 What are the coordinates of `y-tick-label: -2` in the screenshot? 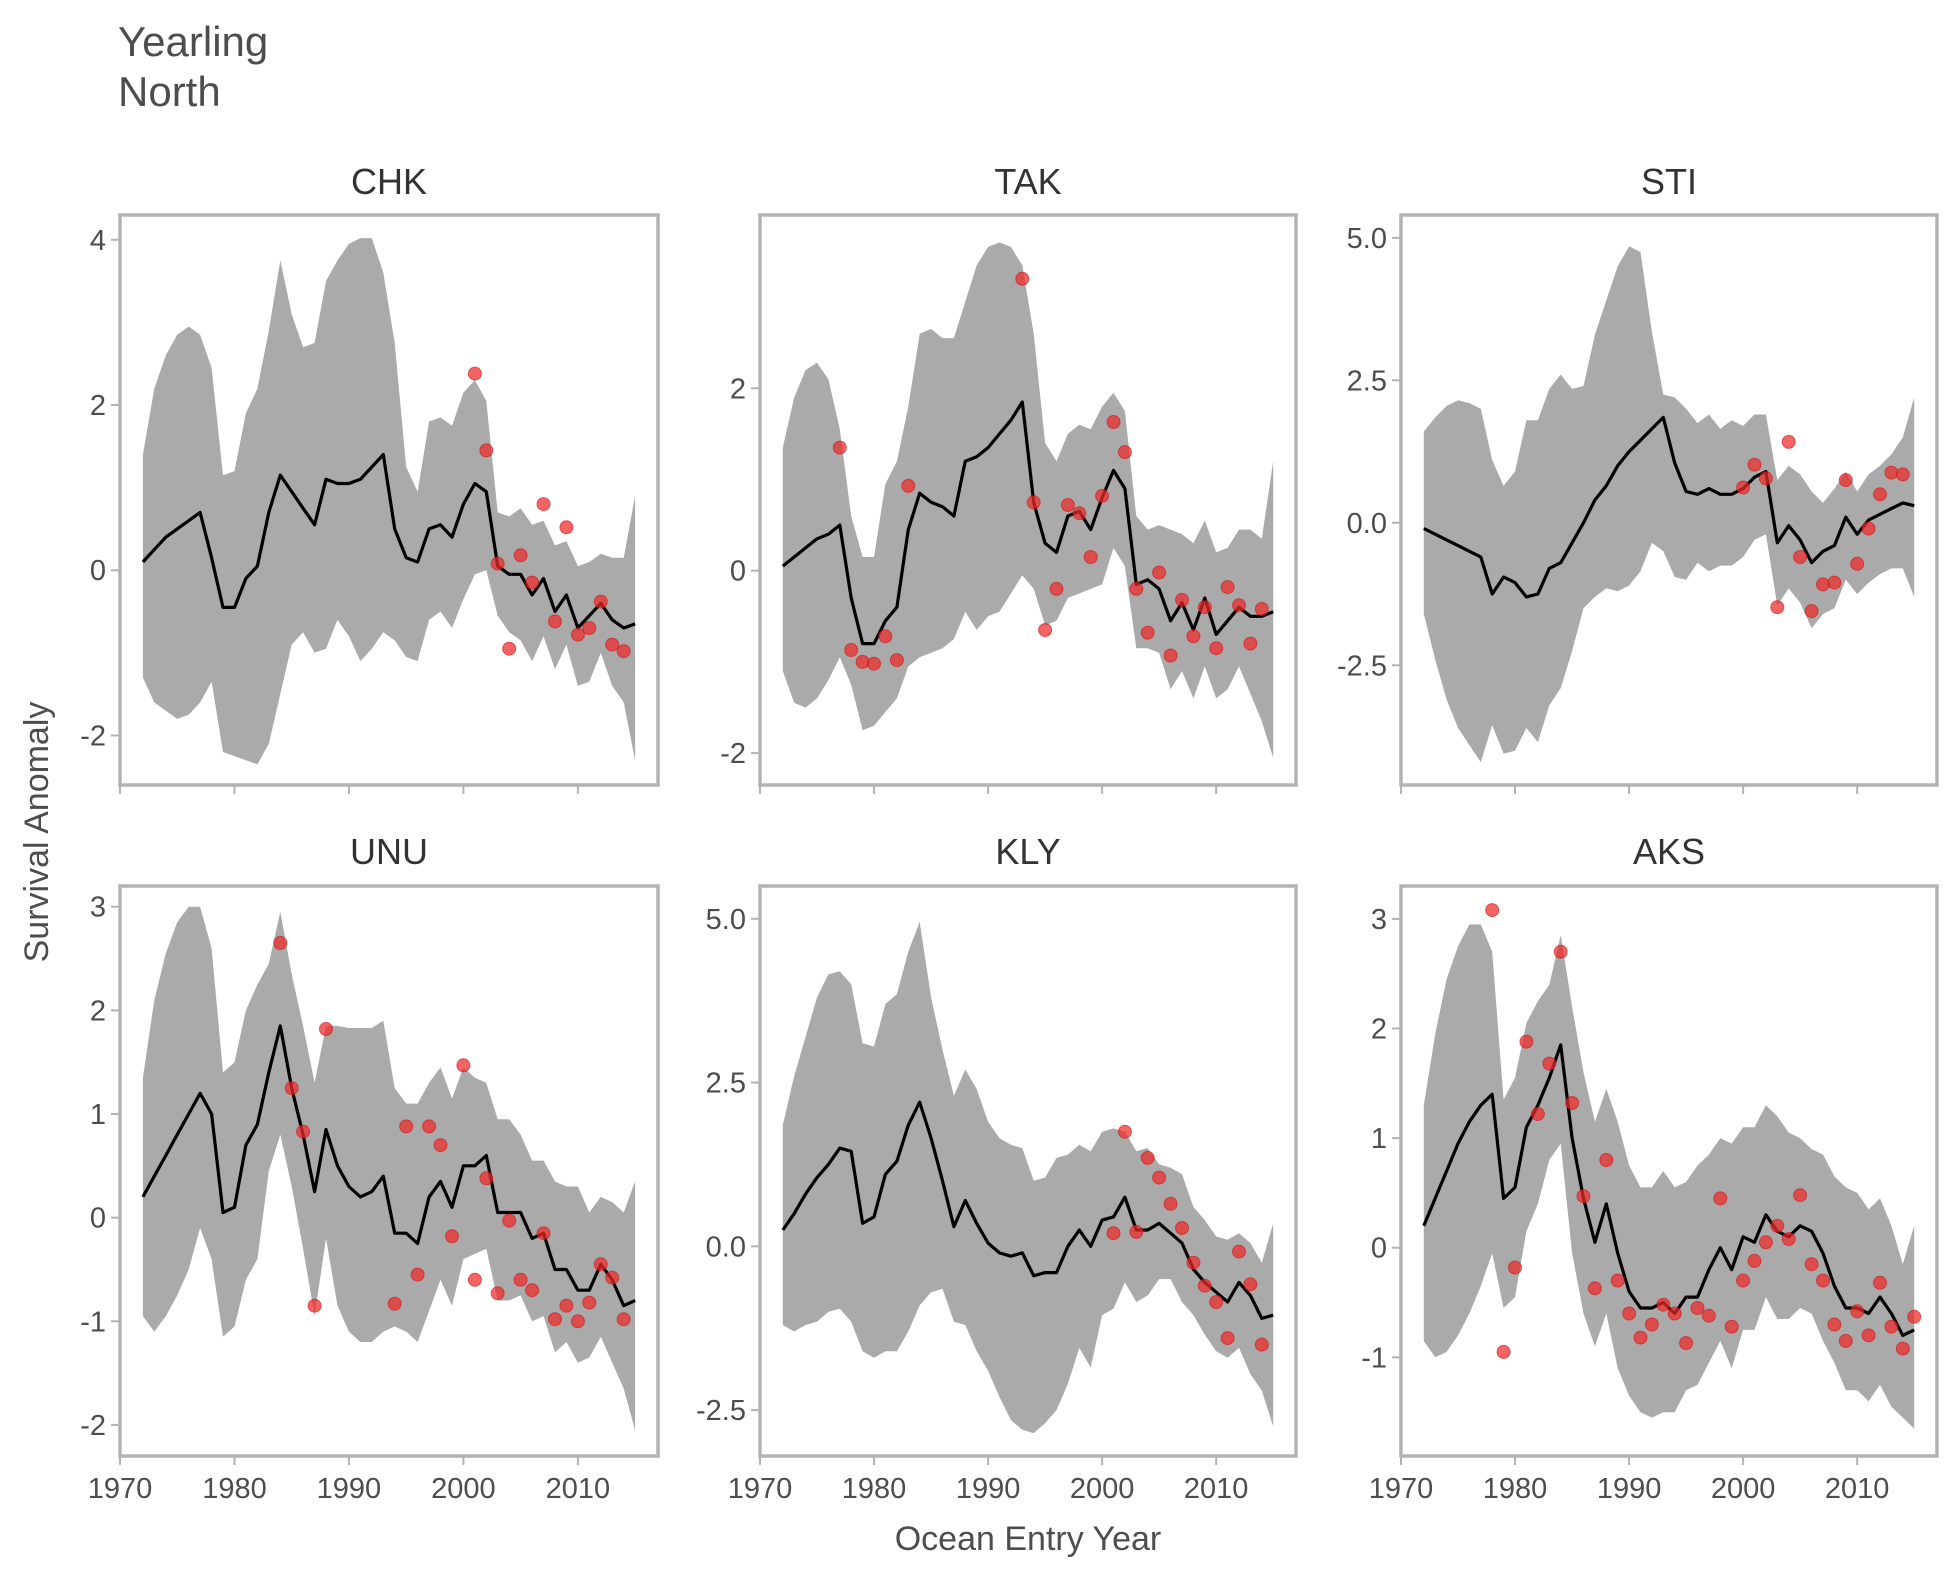 It's located at (93, 736).